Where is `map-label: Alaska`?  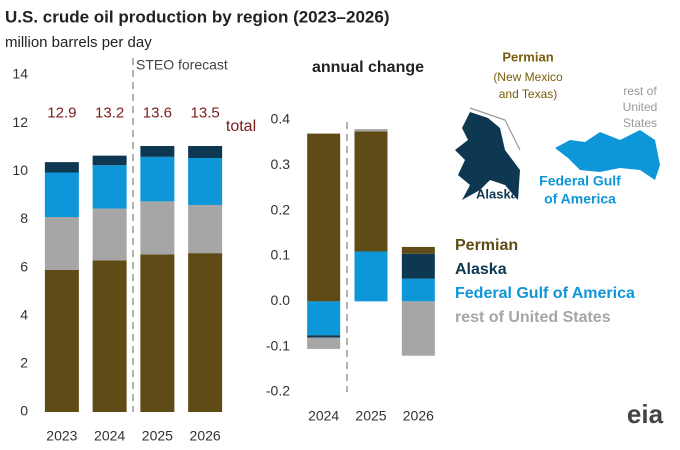
map-label: Alaska is located at coordinates (497, 193).